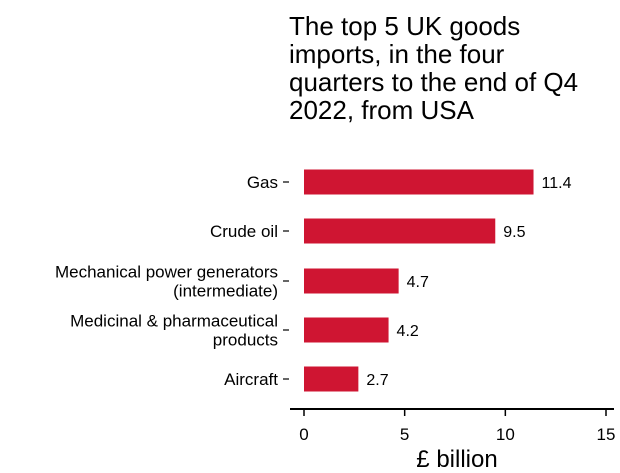 The height and width of the screenshot is (473, 620). What do you see at coordinates (244, 231) in the screenshot?
I see `category-label-1-0: Crude oil` at bounding box center [244, 231].